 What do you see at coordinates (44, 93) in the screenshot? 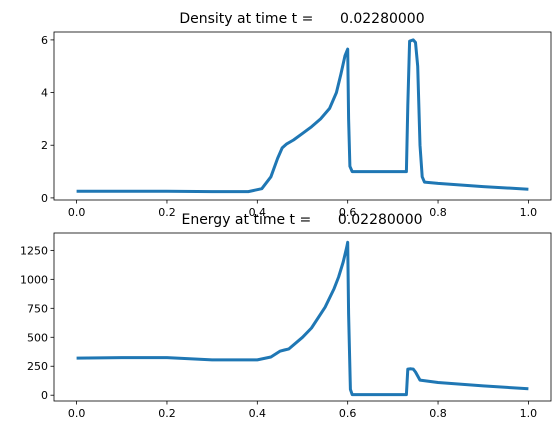
I see `density-ytick-label: 4` at bounding box center [44, 93].